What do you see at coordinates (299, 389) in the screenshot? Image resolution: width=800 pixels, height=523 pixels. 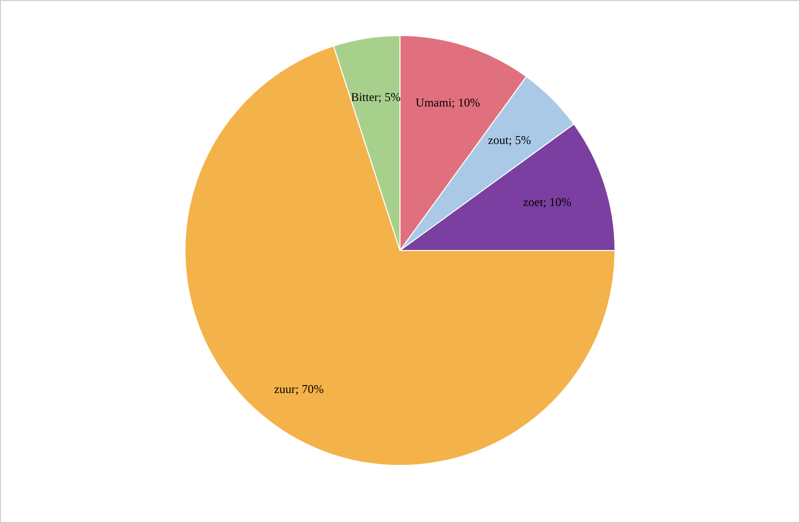 I see `slice-label: zuur; 70%` at bounding box center [299, 389].